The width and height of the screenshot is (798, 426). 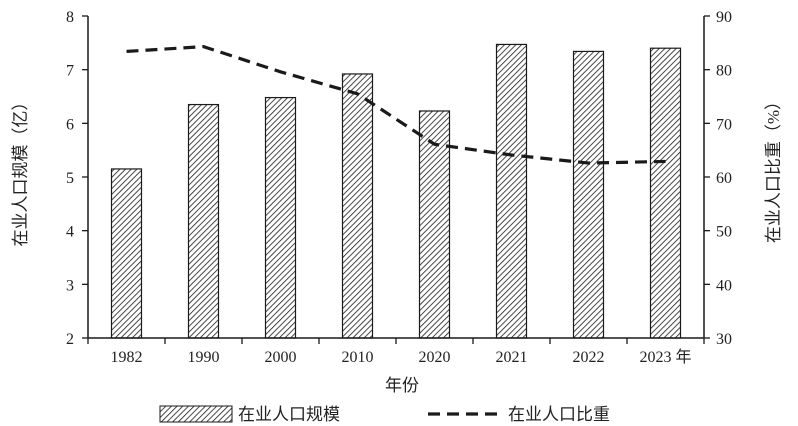 What do you see at coordinates (127, 357) in the screenshot?
I see `x-tick-label: 1982` at bounding box center [127, 357].